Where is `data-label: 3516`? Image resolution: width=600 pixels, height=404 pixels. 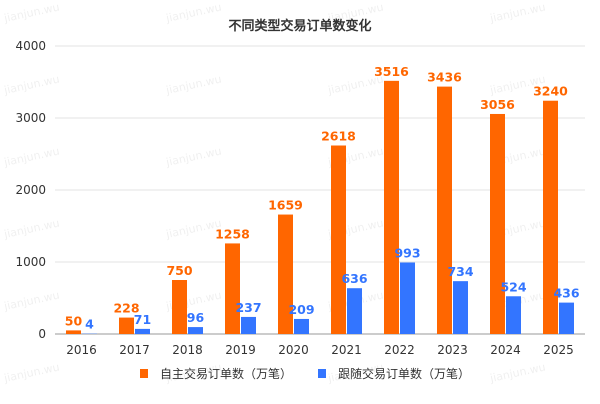 data-label: 3516 is located at coordinates (391, 71).